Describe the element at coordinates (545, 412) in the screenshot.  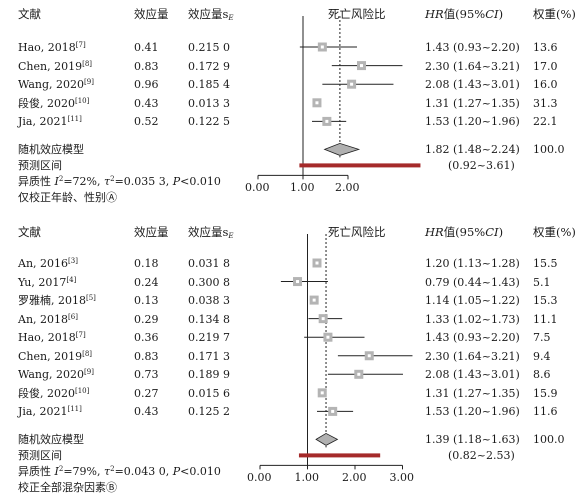
I see `weight-value: 11.6` at that location.